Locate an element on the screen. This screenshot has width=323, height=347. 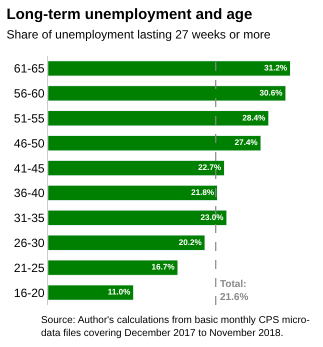
data-label: 22.7% is located at coordinates (210, 167).